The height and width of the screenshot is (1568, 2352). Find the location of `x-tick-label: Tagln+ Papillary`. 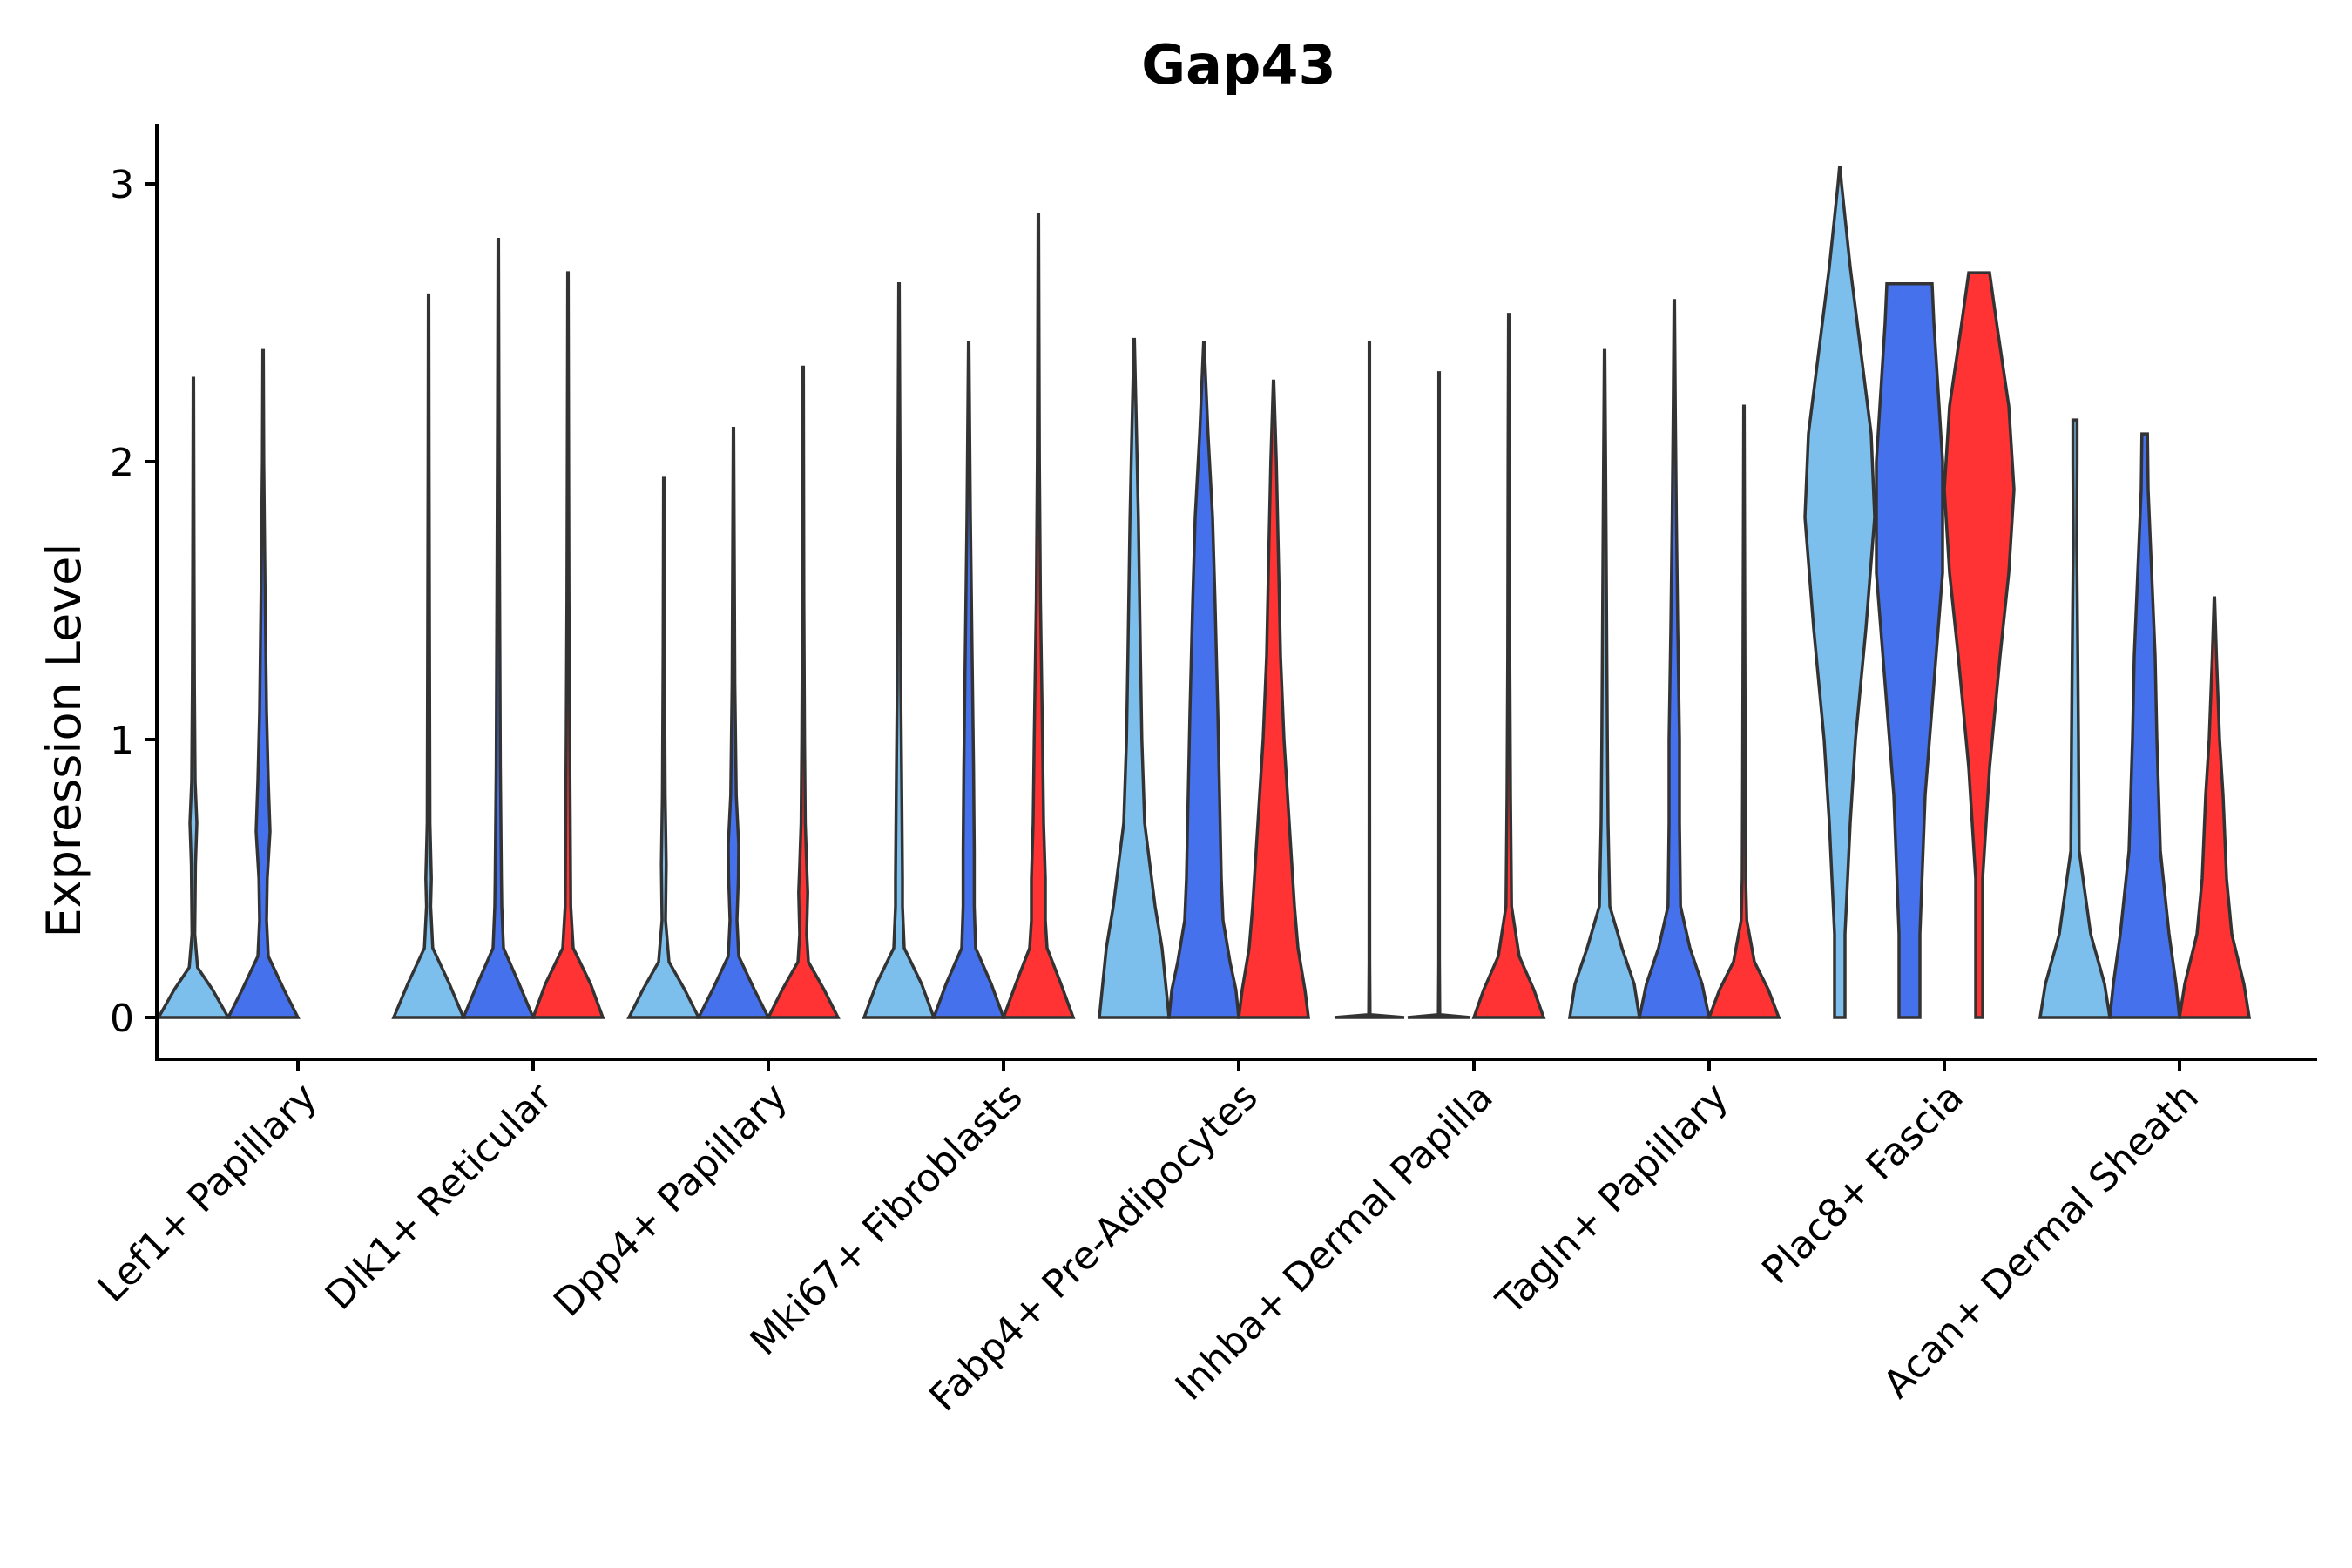

x-tick-label: Tagln+ Papillary is located at coordinates (1612, 1199).